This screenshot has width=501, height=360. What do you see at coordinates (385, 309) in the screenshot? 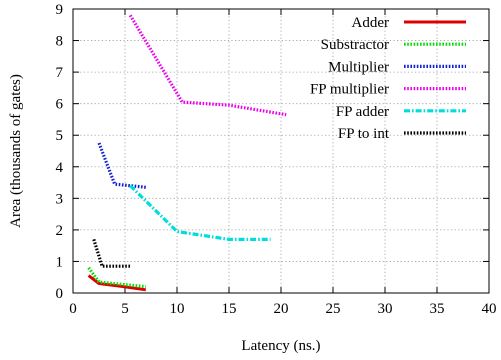
I see `x-tick-label: 30` at bounding box center [385, 309].